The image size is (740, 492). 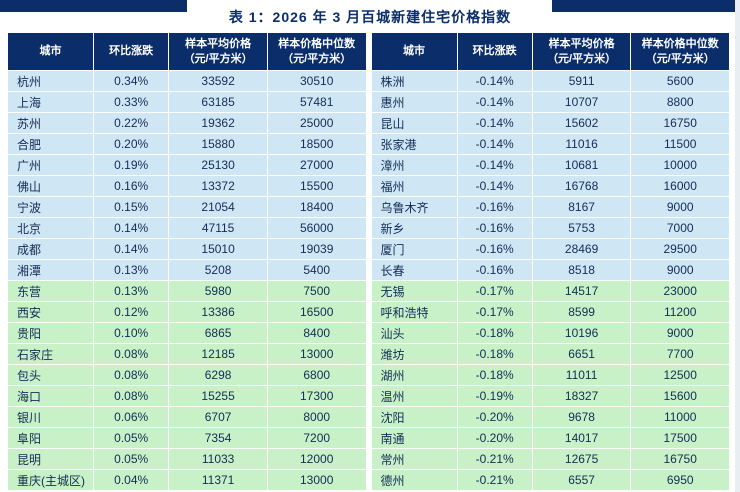 What do you see at coordinates (414, 51) in the screenshot?
I see `column-header-city: 城市` at bounding box center [414, 51].